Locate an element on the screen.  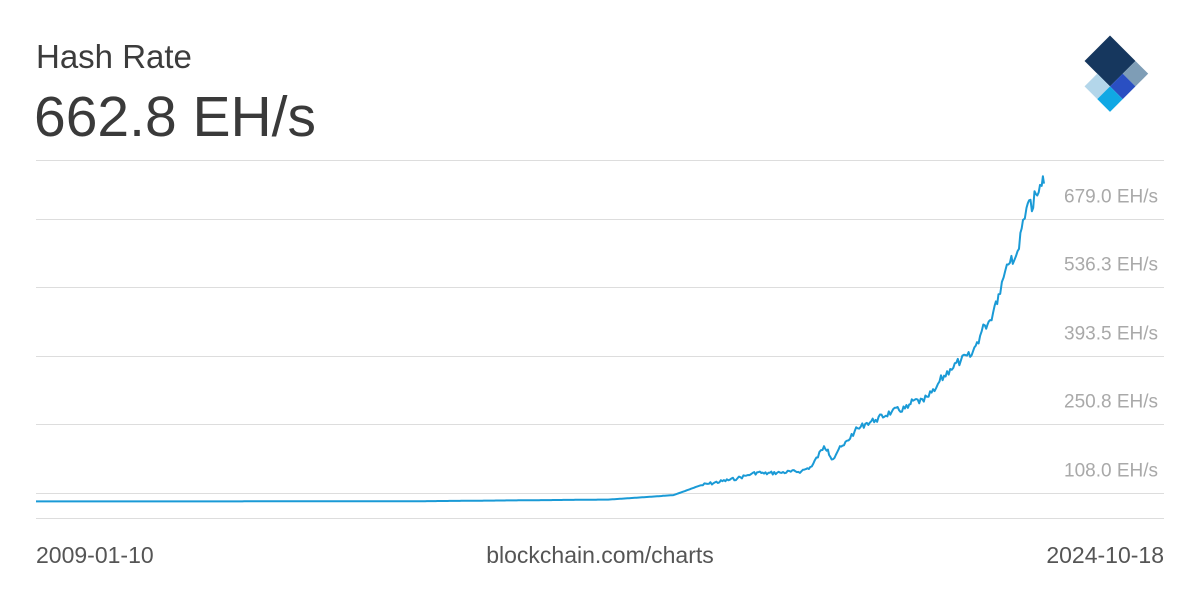
y-tick-label: 250.8 EH/s is located at coordinates (1111, 402).